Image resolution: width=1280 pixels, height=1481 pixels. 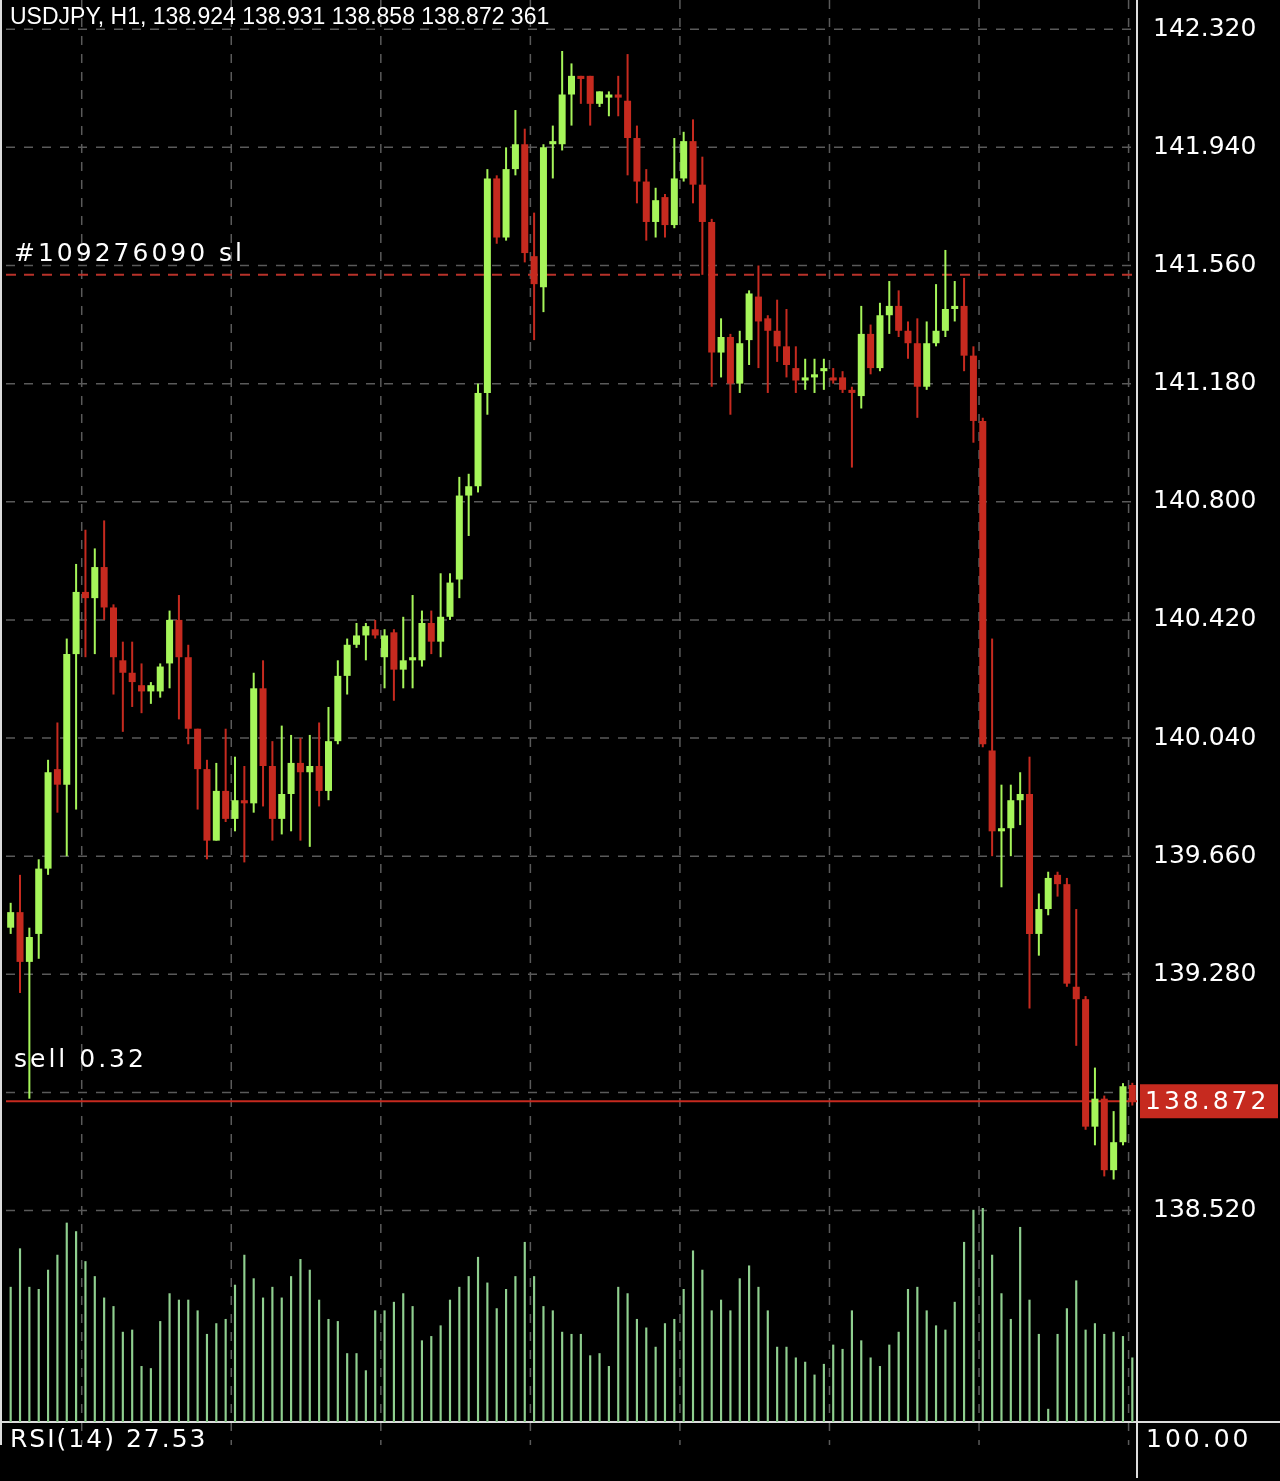 What do you see at coordinates (1205, 972) in the screenshot?
I see `y-tick-label: 139.280` at bounding box center [1205, 972].